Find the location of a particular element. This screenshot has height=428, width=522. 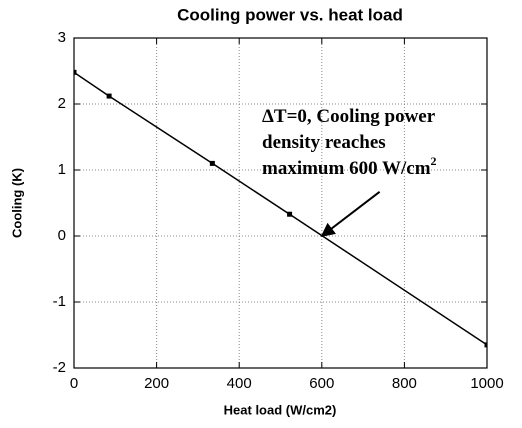

x-tick-label: 400 is located at coordinates (239, 383).